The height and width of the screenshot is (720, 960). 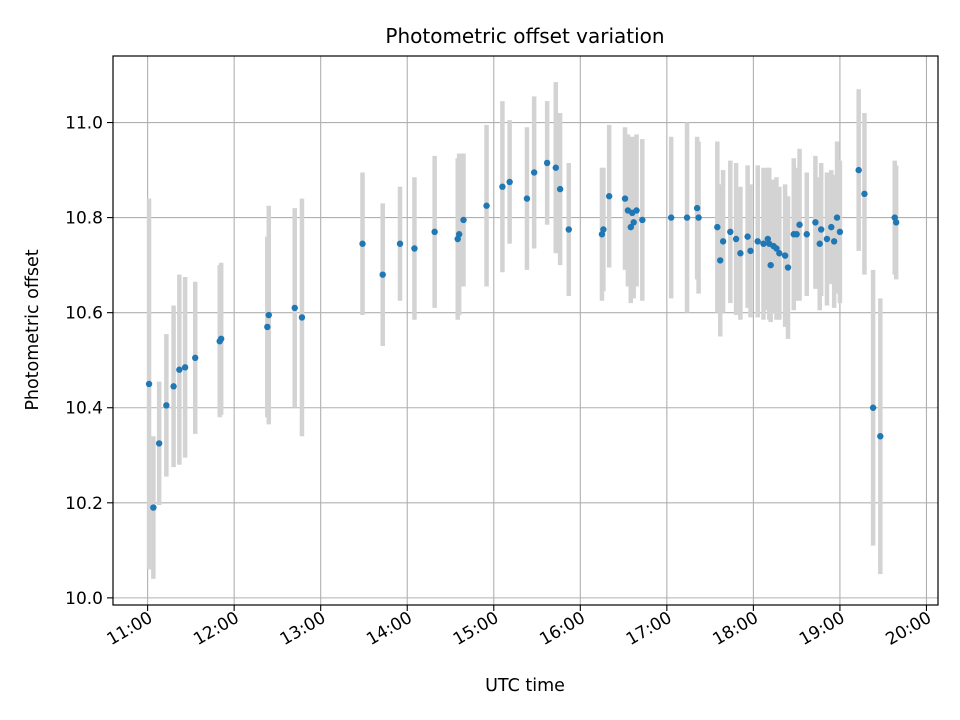 What do you see at coordinates (84, 124) in the screenshot?
I see `y-tick-label: 11.0` at bounding box center [84, 124].